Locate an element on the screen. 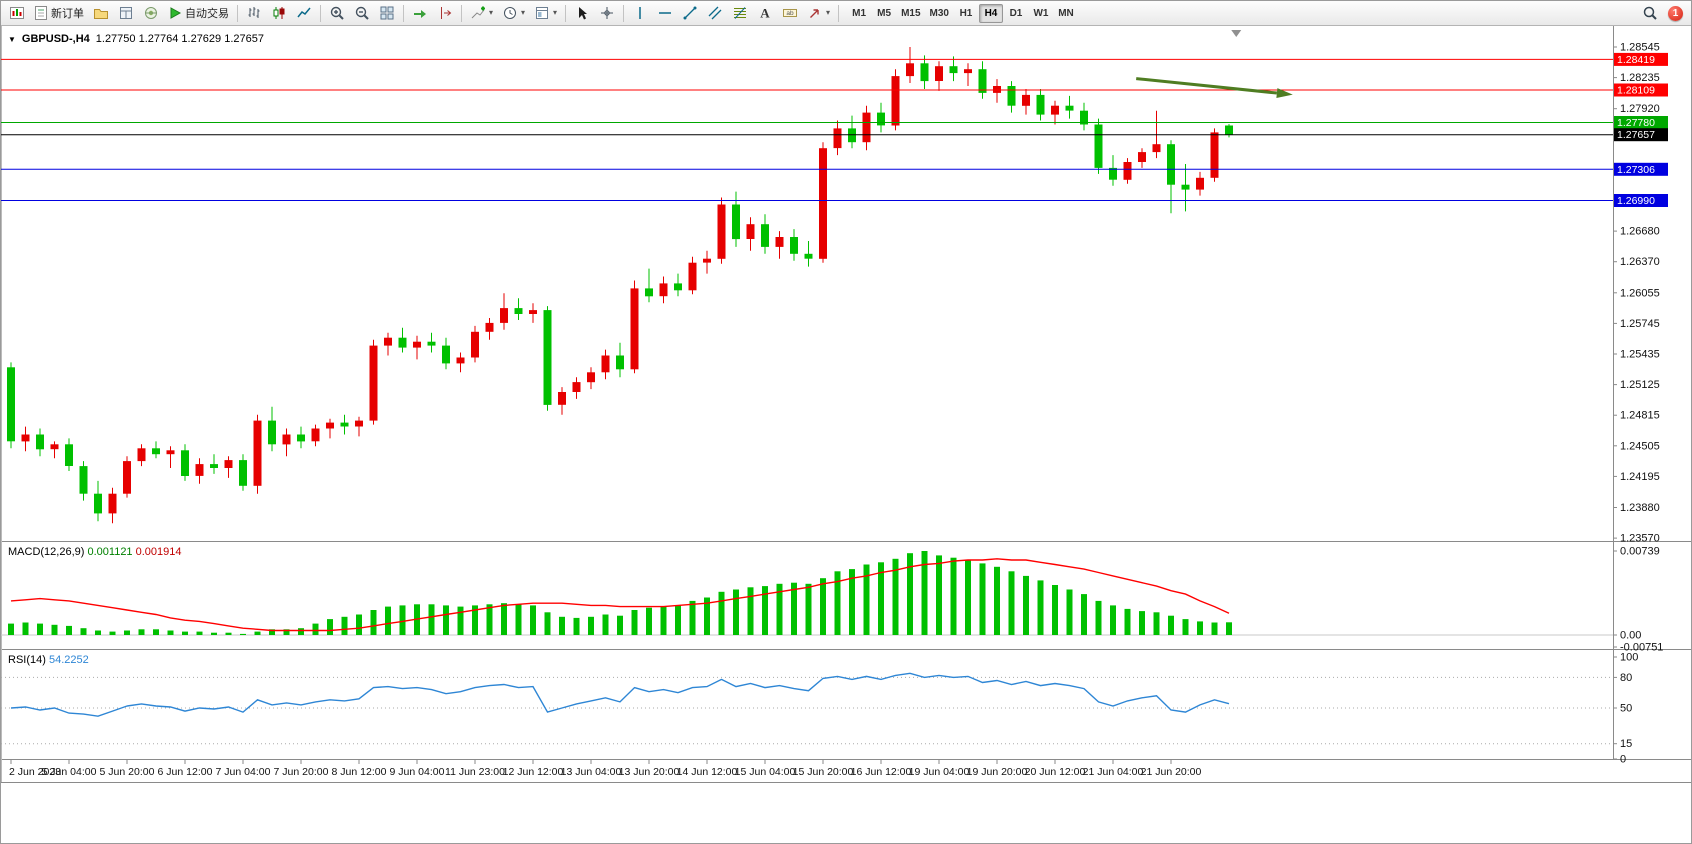 The image size is (1692, 844). bar-chart-button is located at coordinates (254, 13).